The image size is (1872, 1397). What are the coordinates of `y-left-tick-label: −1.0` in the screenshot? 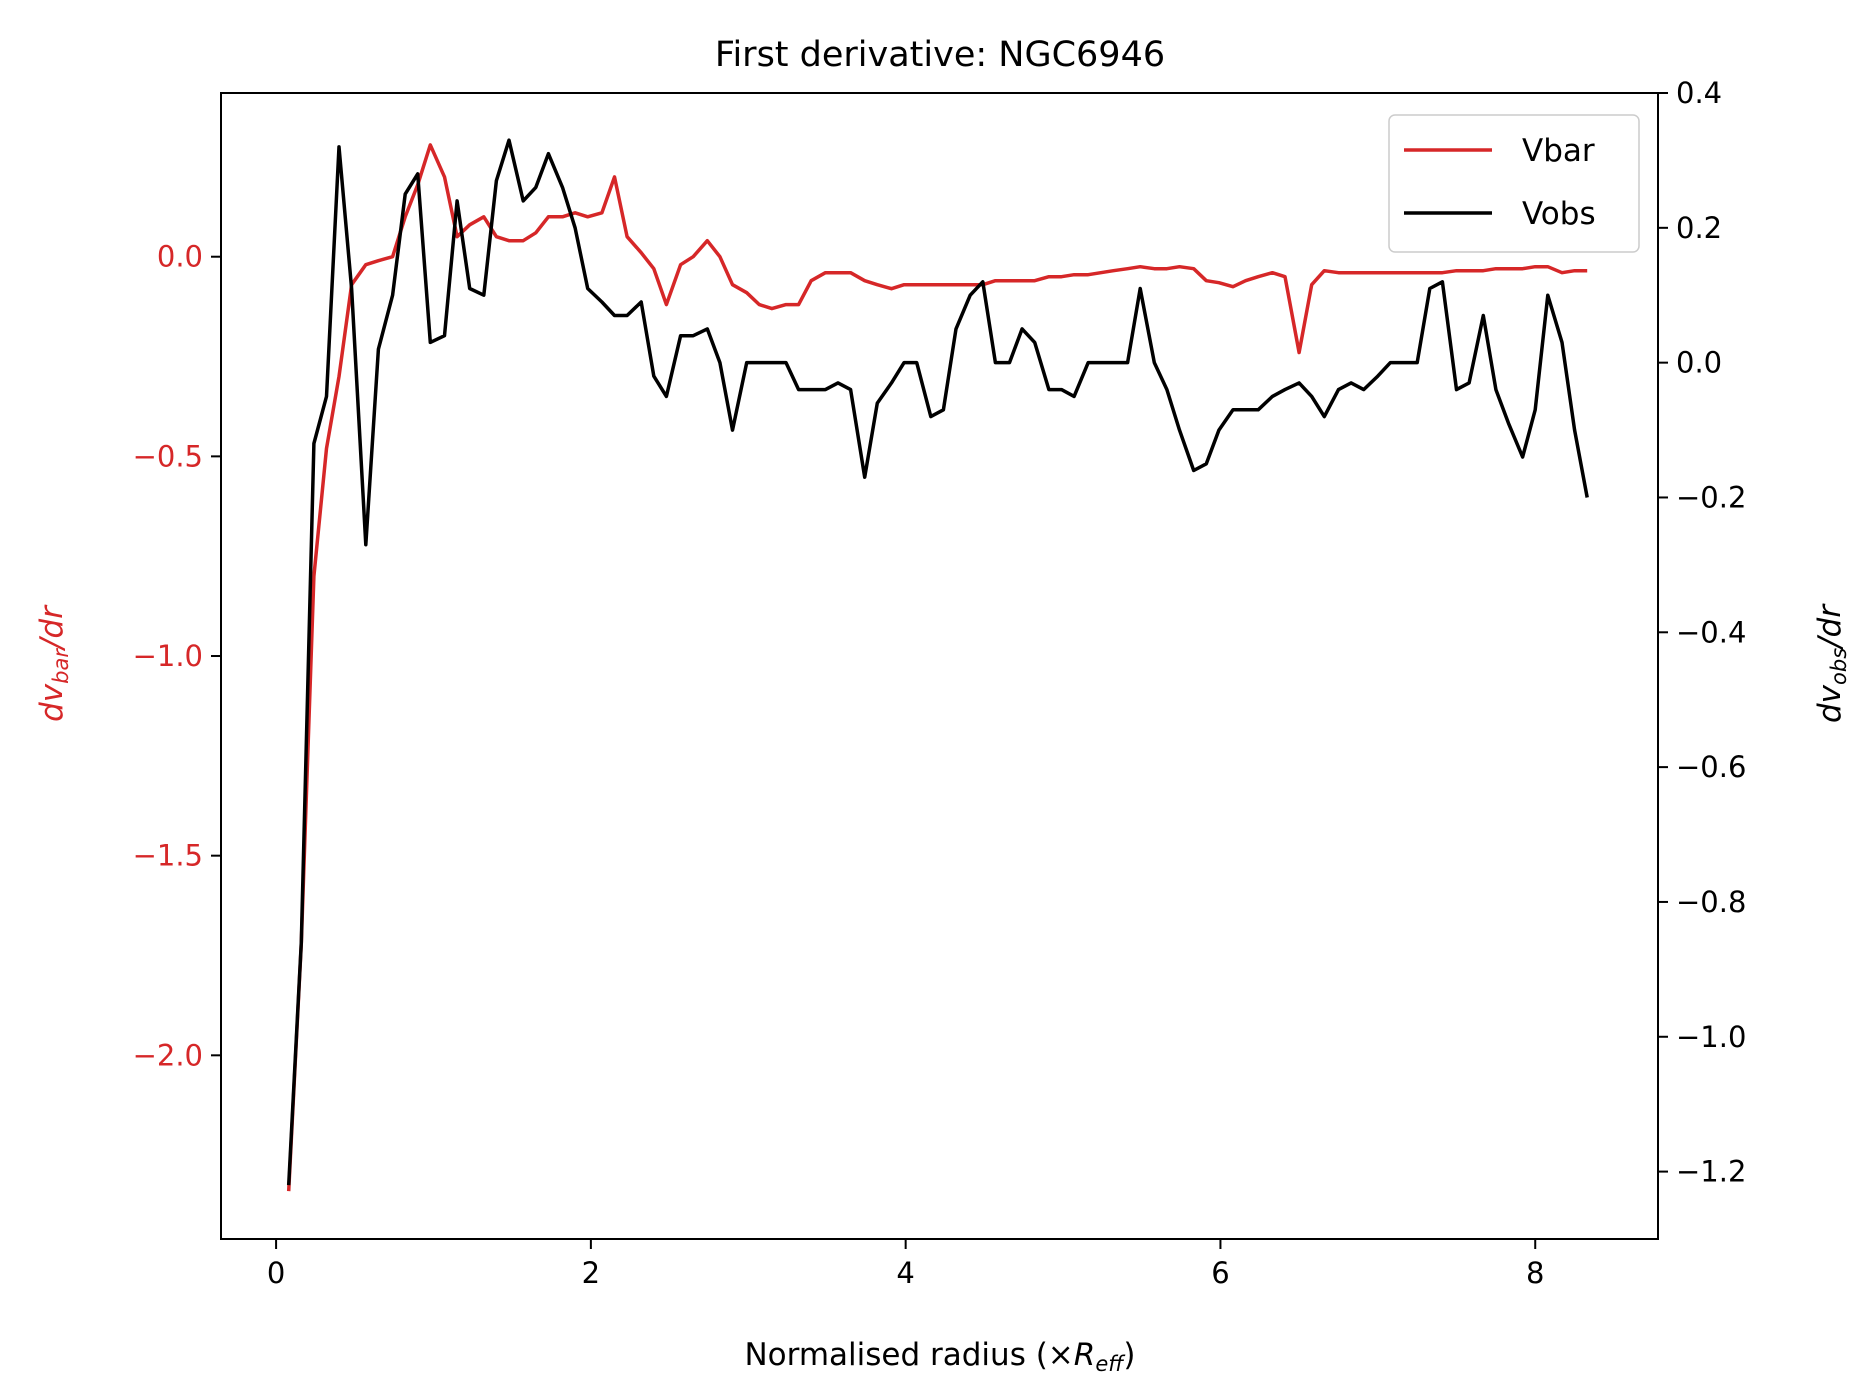 It's located at (168, 656).